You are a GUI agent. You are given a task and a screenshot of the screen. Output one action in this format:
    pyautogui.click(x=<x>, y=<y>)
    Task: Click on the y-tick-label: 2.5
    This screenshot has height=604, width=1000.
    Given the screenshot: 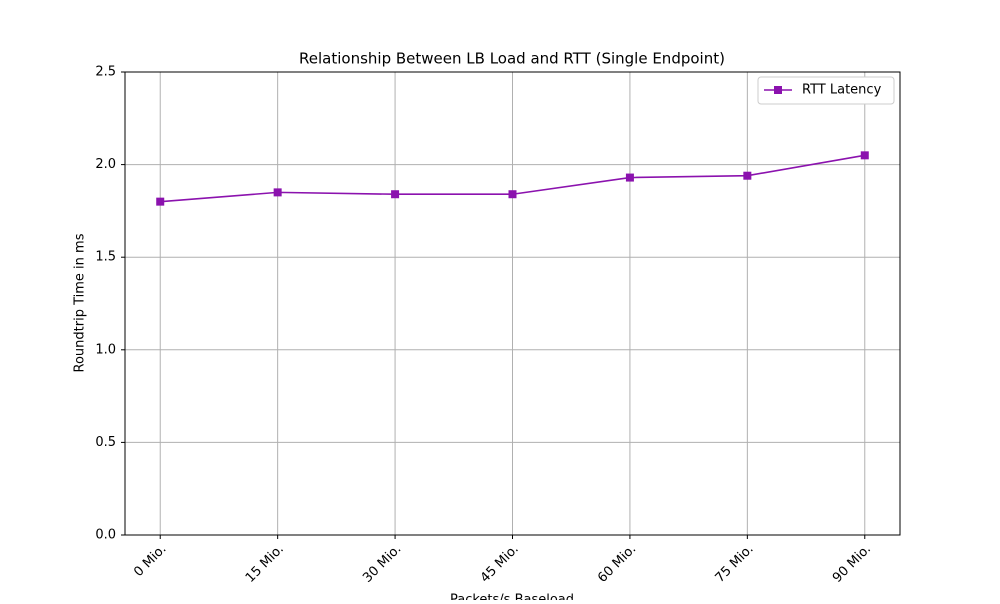 What is the action you would take?
    pyautogui.click(x=105, y=72)
    